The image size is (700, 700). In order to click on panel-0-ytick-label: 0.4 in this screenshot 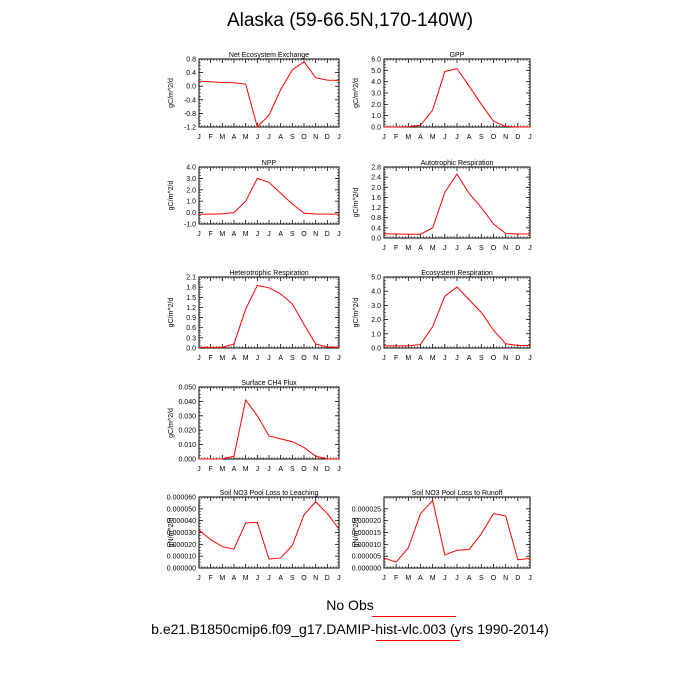, I will do `click(191, 73)`.